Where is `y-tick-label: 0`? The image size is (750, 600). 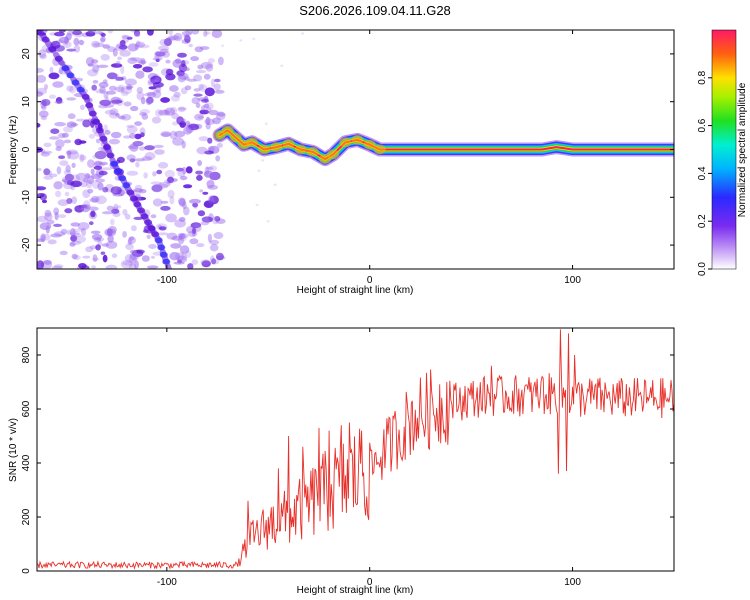 y-tick-label: 0 is located at coordinates (26, 149).